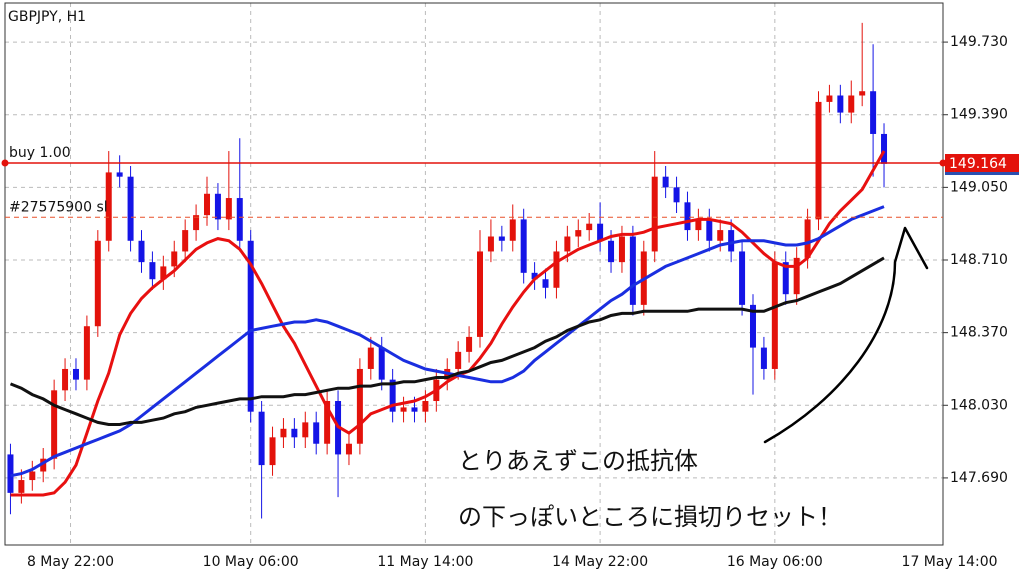 Image resolution: width=1024 pixels, height=577 pixels. Describe the element at coordinates (979, 42) in the screenshot. I see `y-tick-label: 149.730` at that location.